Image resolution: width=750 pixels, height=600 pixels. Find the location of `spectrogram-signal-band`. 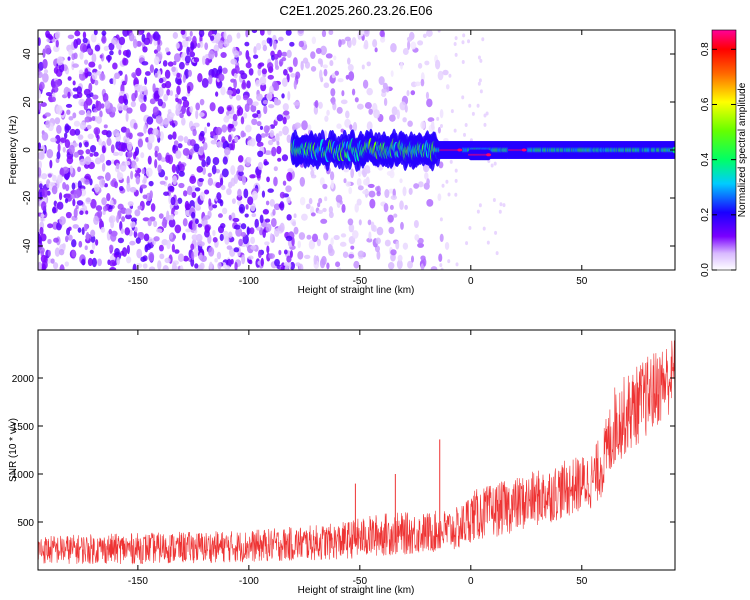

spectrogram-signal-band is located at coordinates (482, 150).